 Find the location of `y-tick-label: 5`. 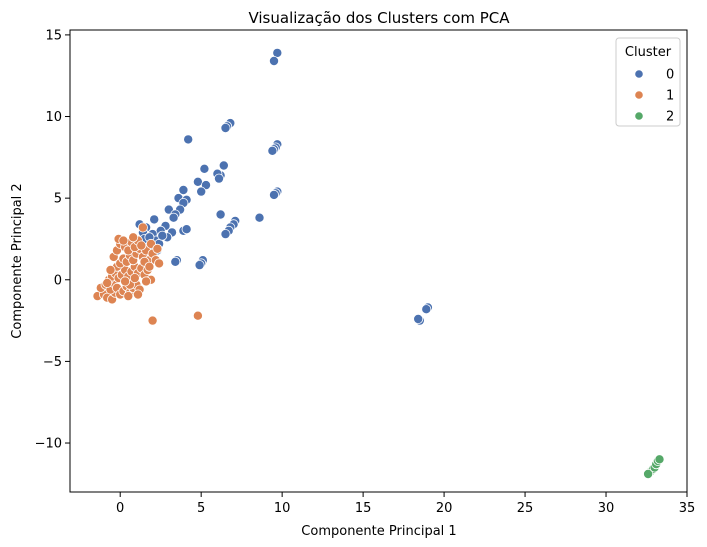

y-tick-label: 5 is located at coordinates (58, 199).